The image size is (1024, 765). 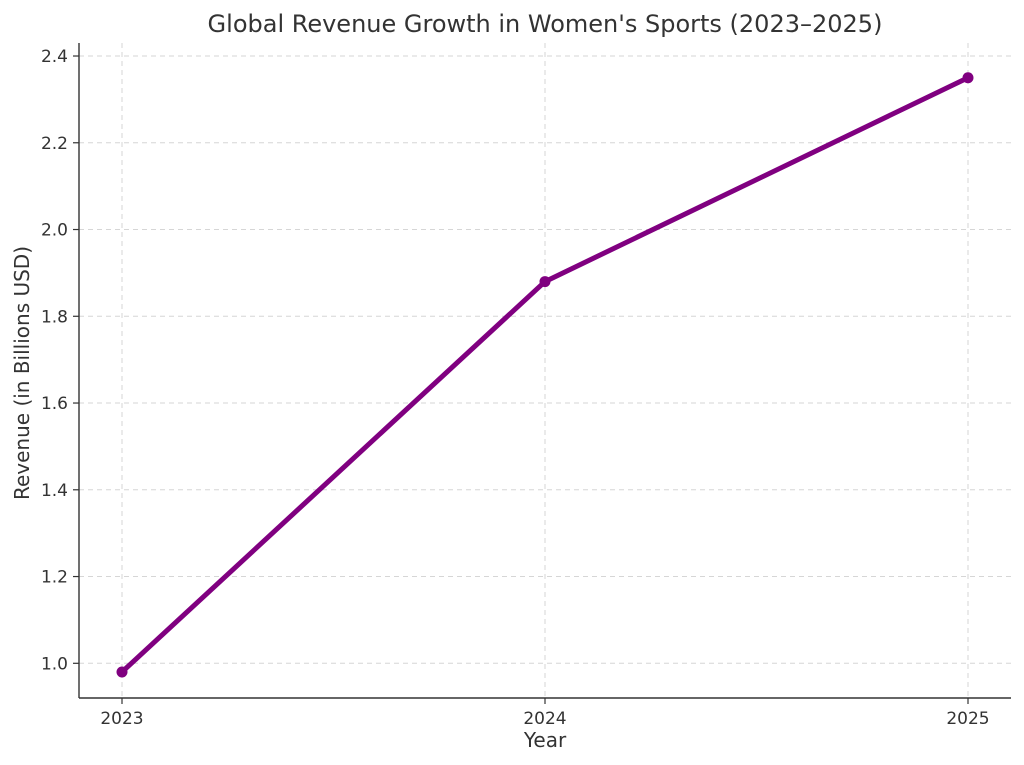 What do you see at coordinates (121, 719) in the screenshot?
I see `x-tick-label: 2023` at bounding box center [121, 719].